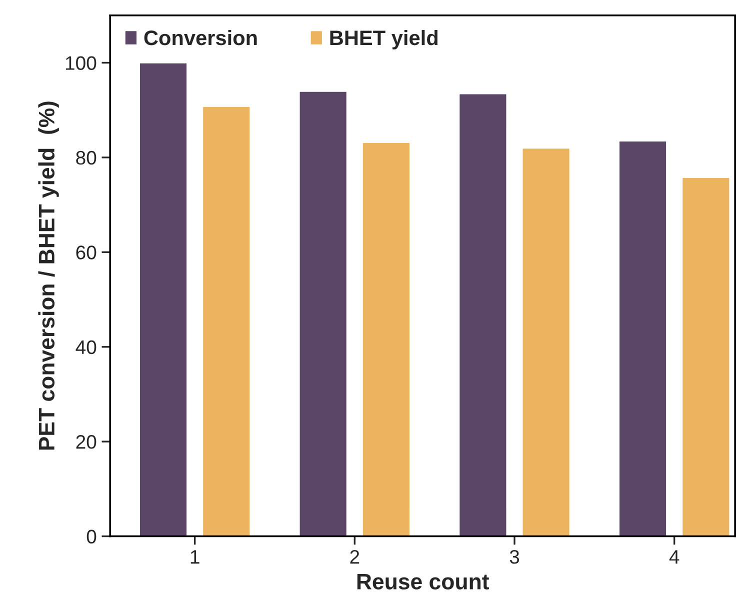  I want to click on legend-label: Conversion, so click(200, 38).